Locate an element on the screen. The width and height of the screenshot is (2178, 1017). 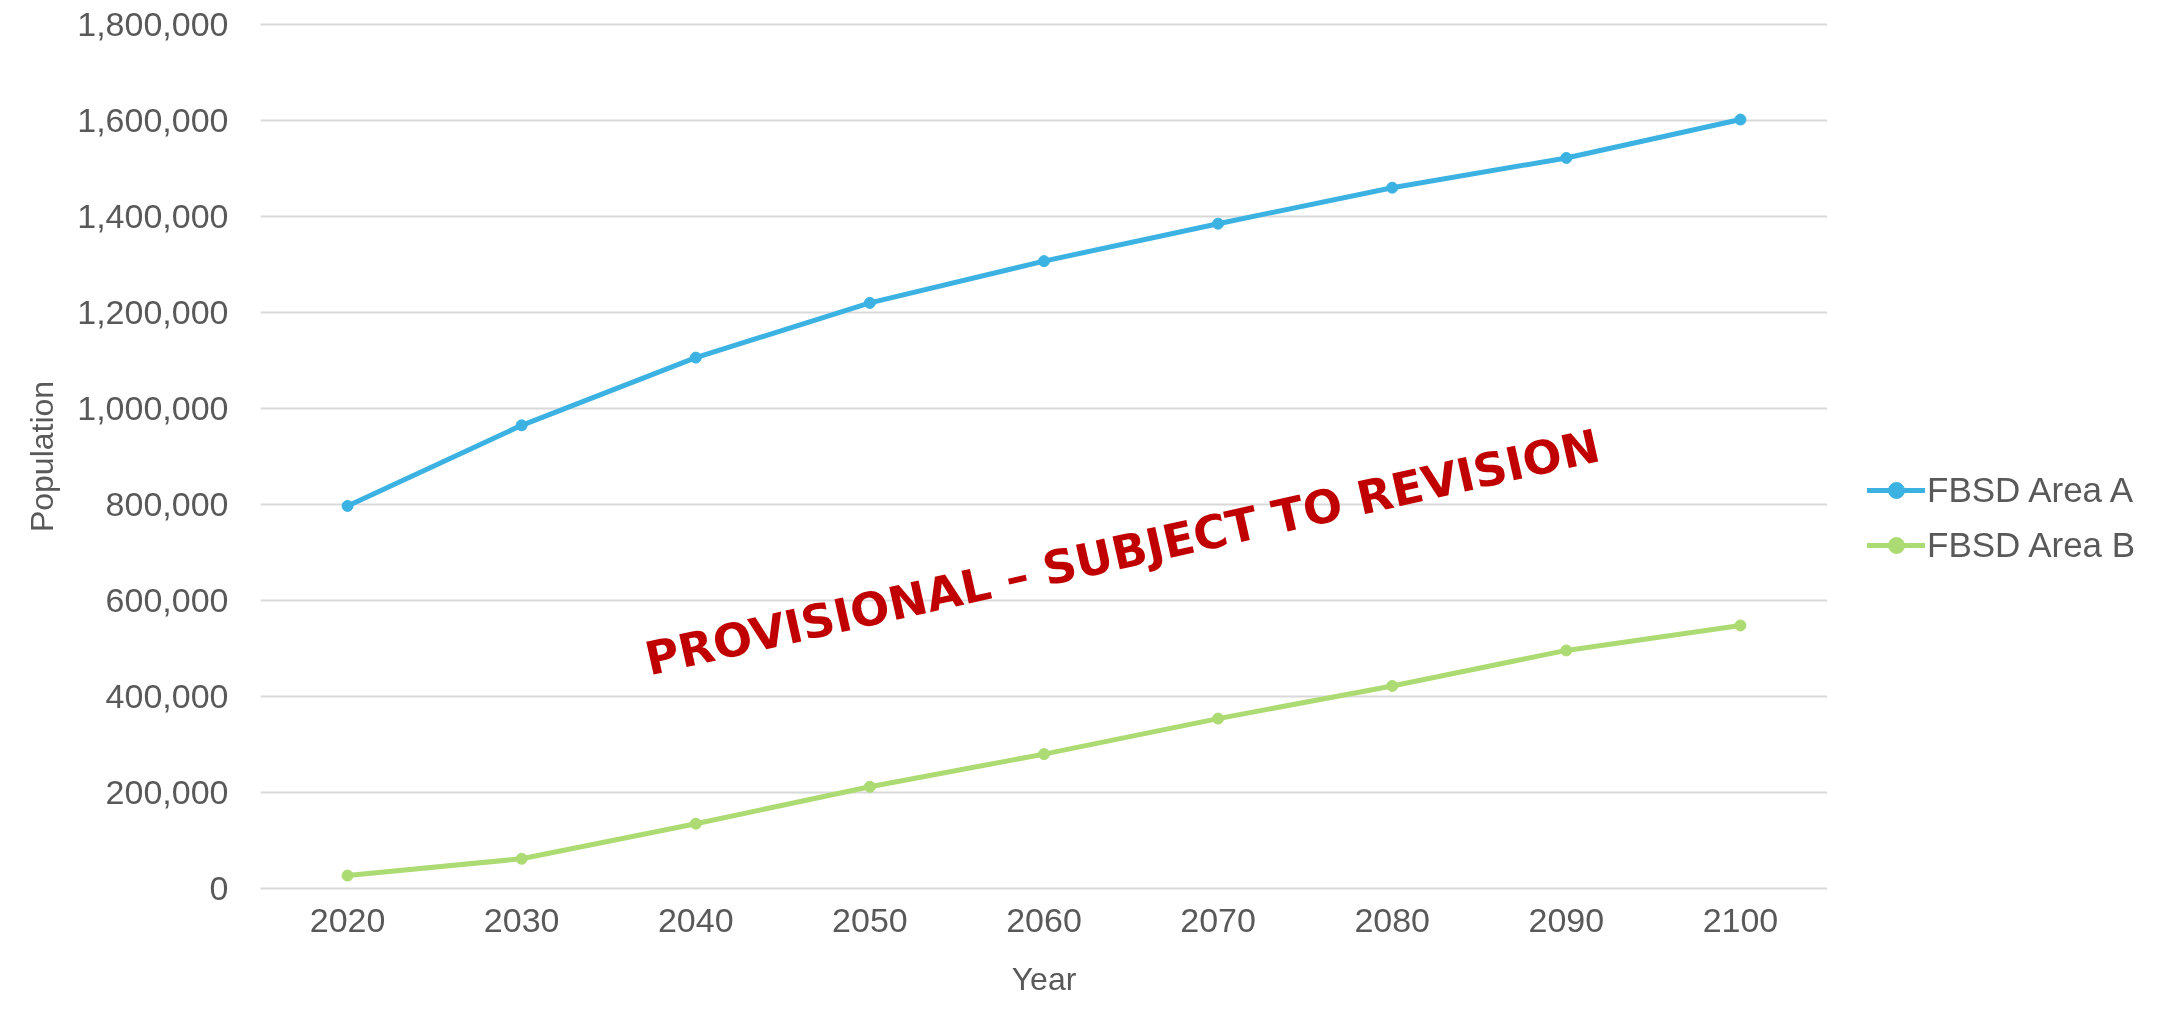
y-tick-label: 1,800,000 is located at coordinates (153, 24).